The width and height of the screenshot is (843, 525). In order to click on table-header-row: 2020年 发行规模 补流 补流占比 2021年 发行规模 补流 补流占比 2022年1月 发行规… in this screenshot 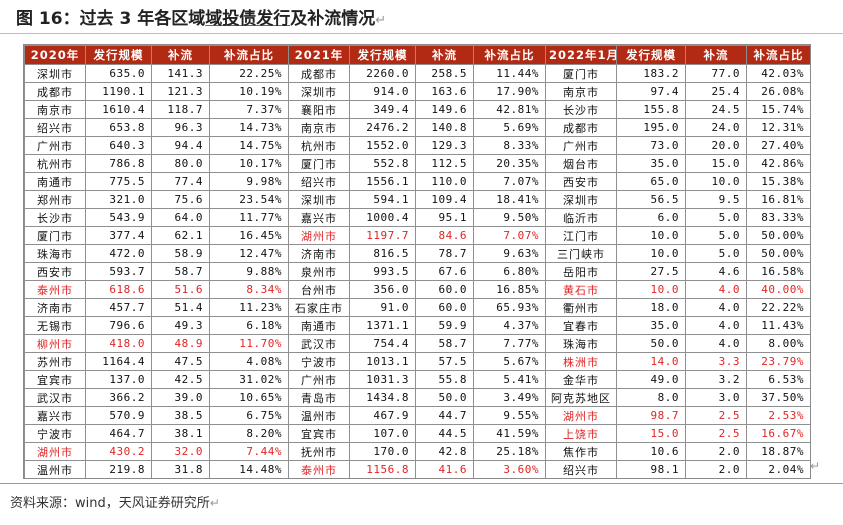, I will do `click(417, 55)`.